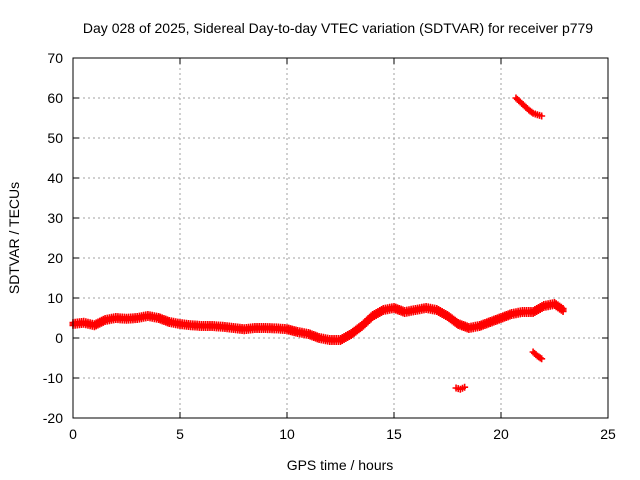 The image size is (640, 480). Describe the element at coordinates (55, 258) in the screenshot. I see `y-tick-label: 20` at that location.